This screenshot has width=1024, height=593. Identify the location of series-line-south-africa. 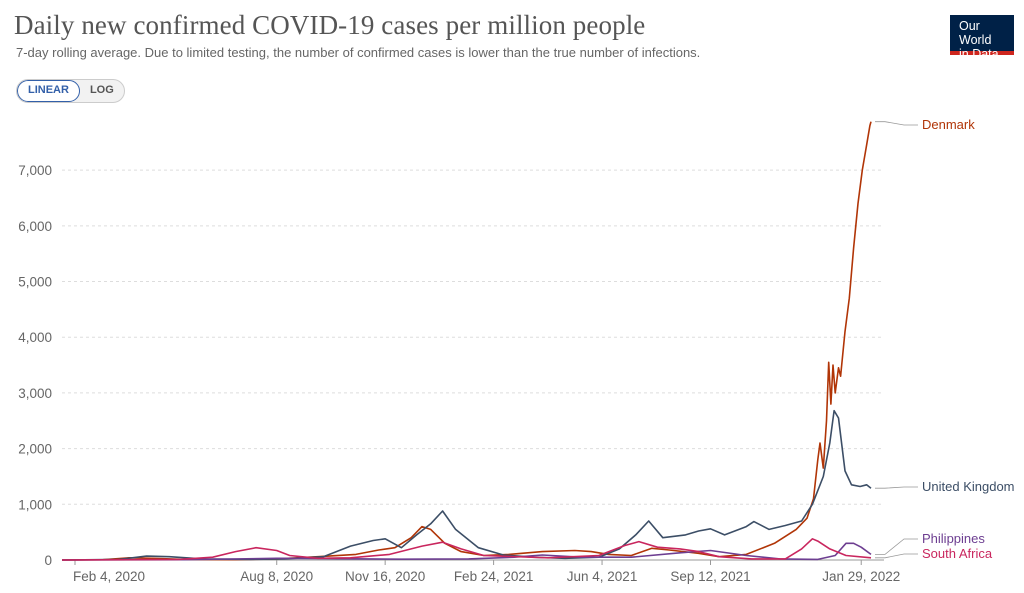
(466, 549).